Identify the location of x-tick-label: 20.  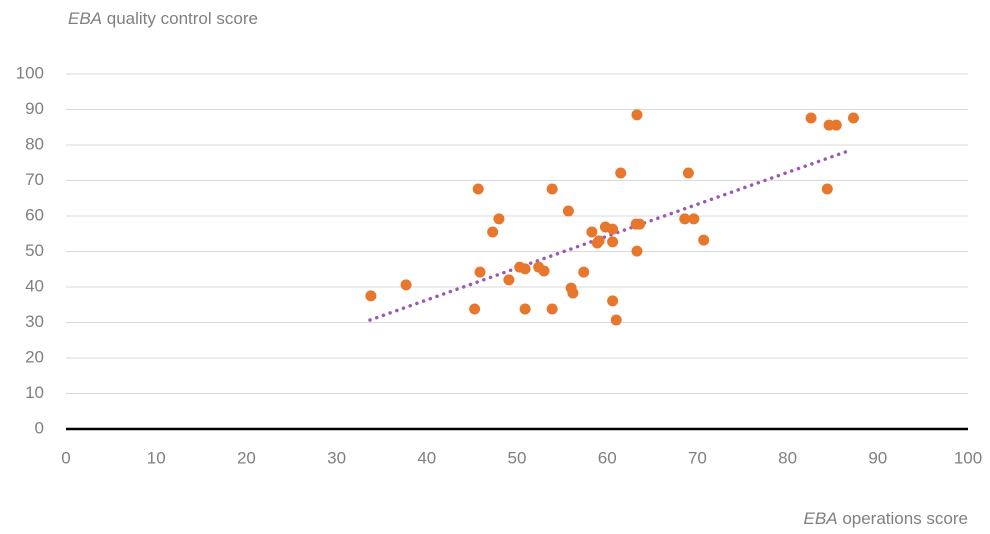
(246, 457).